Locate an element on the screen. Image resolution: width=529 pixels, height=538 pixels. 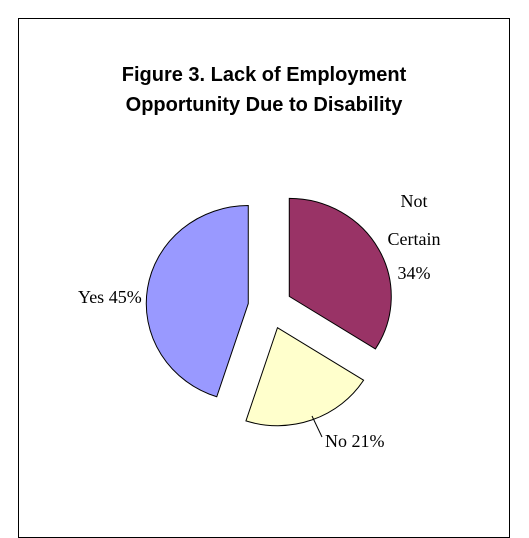
chart-title-line-2: Opportunity Due to Disability is located at coordinates (264, 105).